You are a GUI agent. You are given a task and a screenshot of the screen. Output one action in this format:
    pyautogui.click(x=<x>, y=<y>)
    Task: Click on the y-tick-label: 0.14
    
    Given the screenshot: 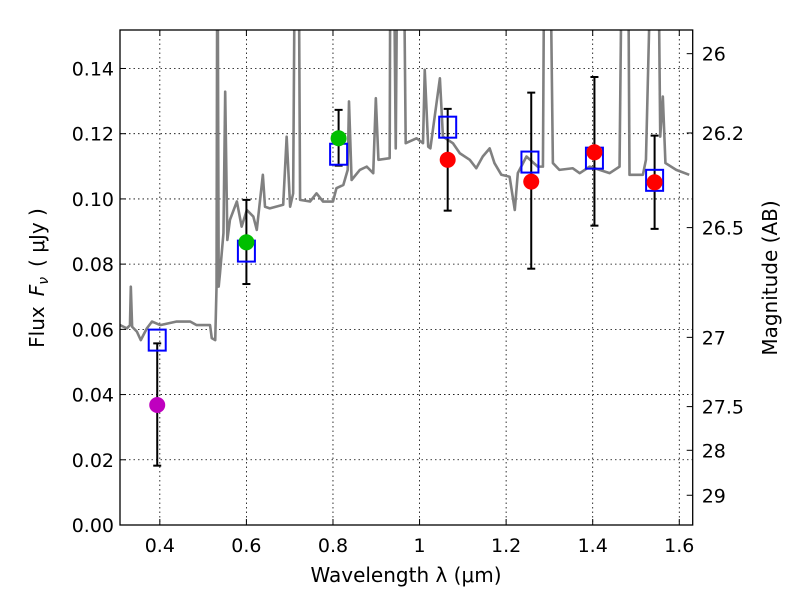 What is the action you would take?
    pyautogui.click(x=93, y=69)
    